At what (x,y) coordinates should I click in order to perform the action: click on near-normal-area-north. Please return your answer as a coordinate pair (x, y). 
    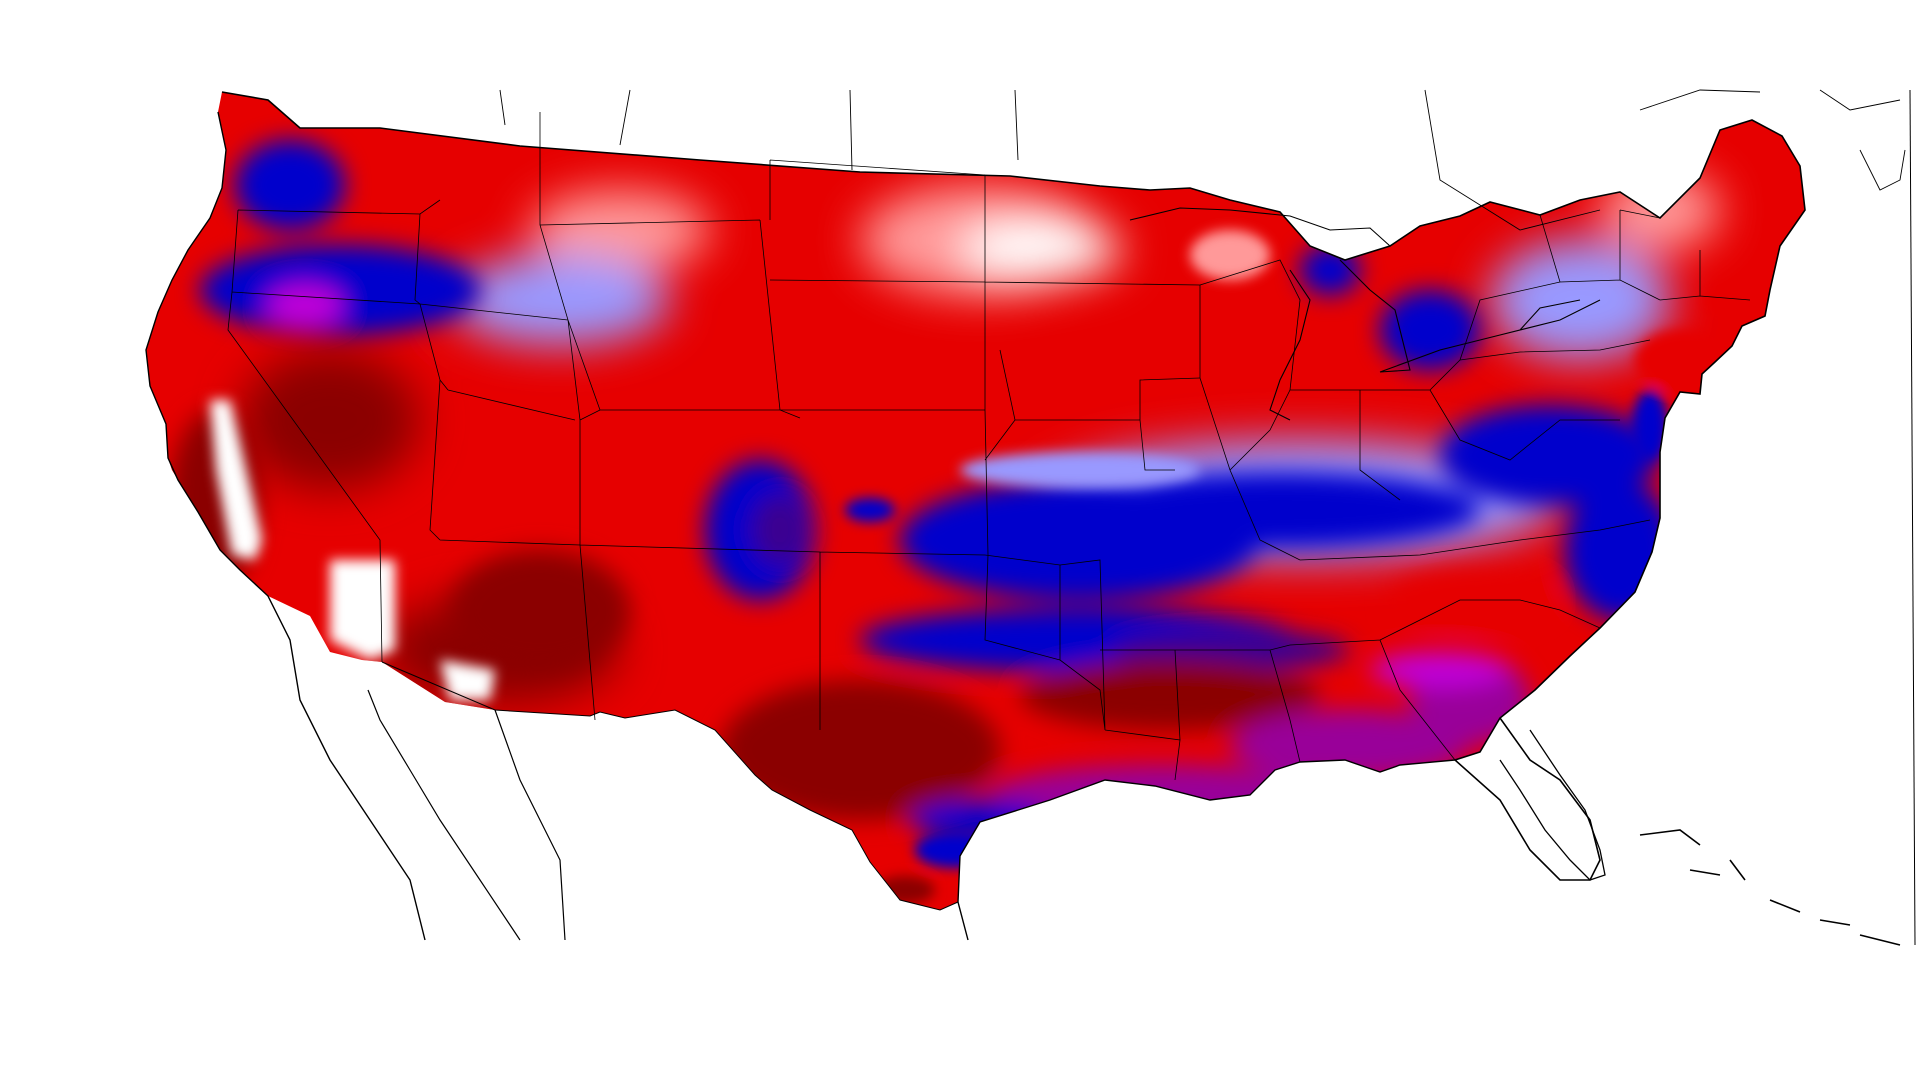
    Looking at the image, I should click on (1040, 250).